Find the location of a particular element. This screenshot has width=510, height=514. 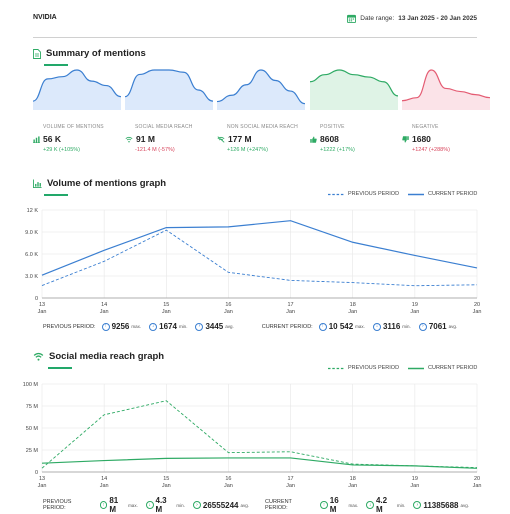

sparkline-area is located at coordinates (446, 90).